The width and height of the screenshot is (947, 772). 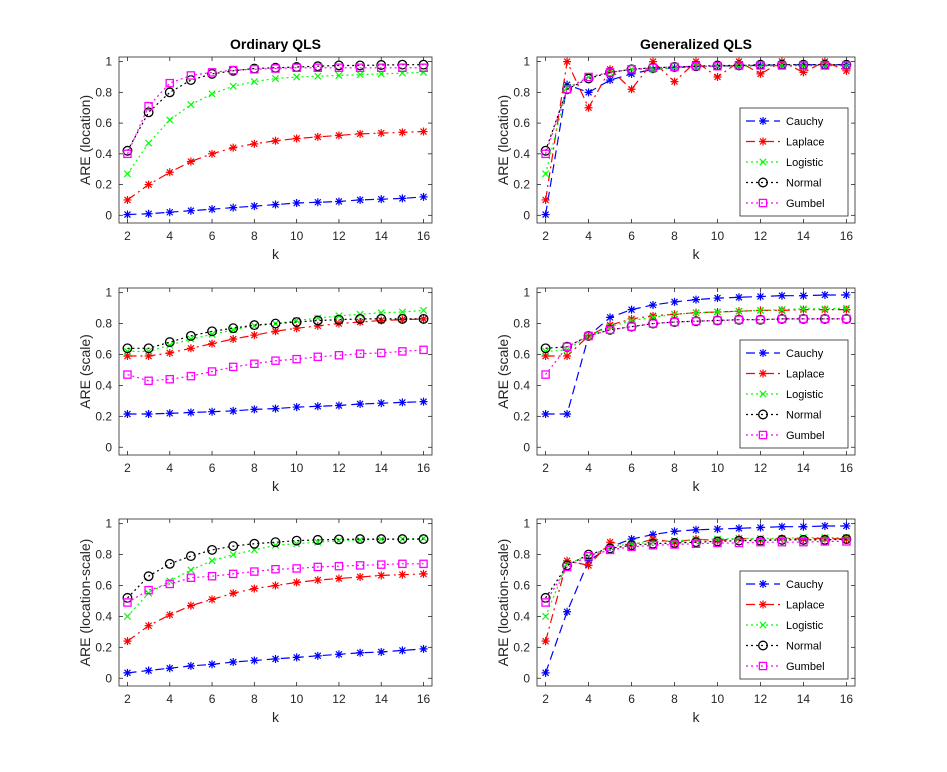 What do you see at coordinates (85, 140) in the screenshot?
I see `y-axis-label: ARE (location)` at bounding box center [85, 140].